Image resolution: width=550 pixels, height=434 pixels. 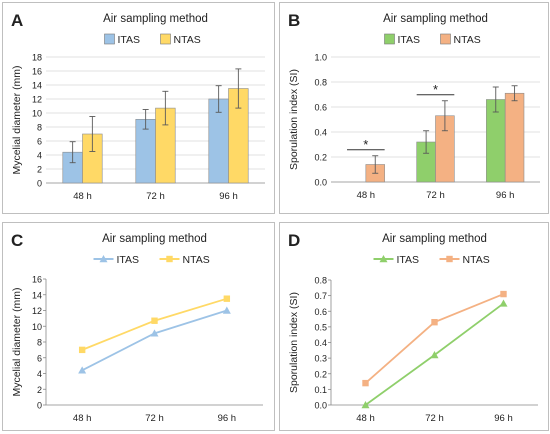 What do you see at coordinates (17, 240) in the screenshot?
I see `panel-letter: C` at bounding box center [17, 240].